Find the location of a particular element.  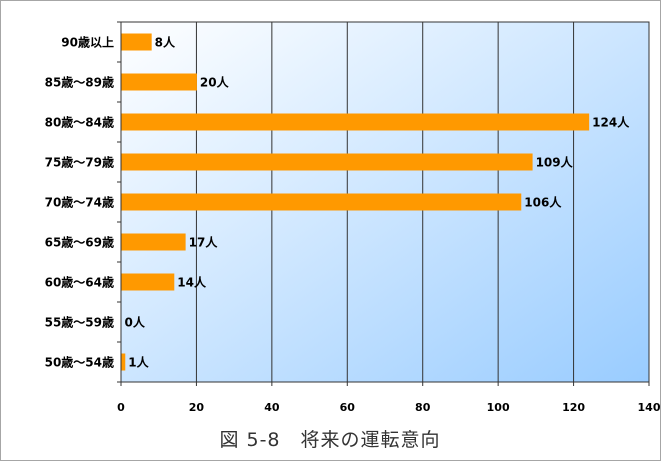

data-label-2: 20人 is located at coordinates (215, 82).